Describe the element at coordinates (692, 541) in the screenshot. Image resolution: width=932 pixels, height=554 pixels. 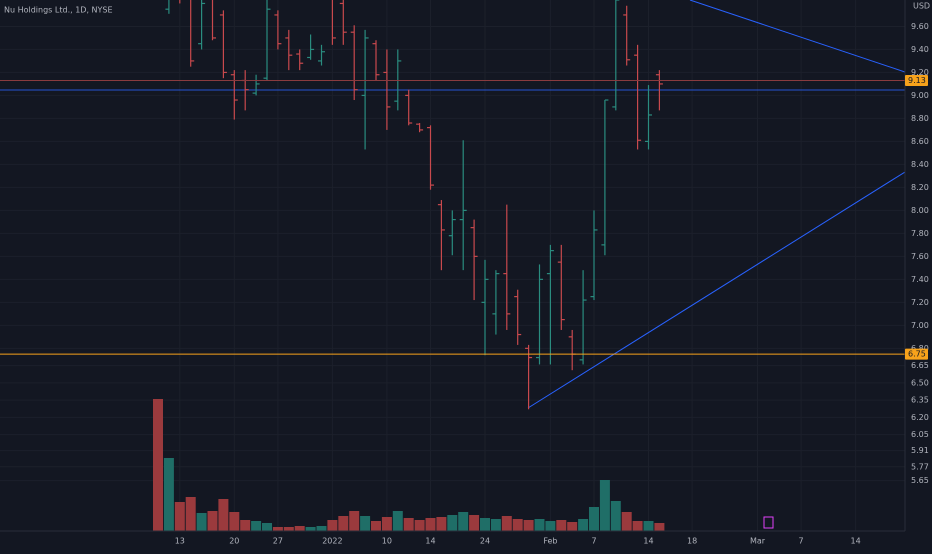
I see `x-tick-label: 18` at that location.